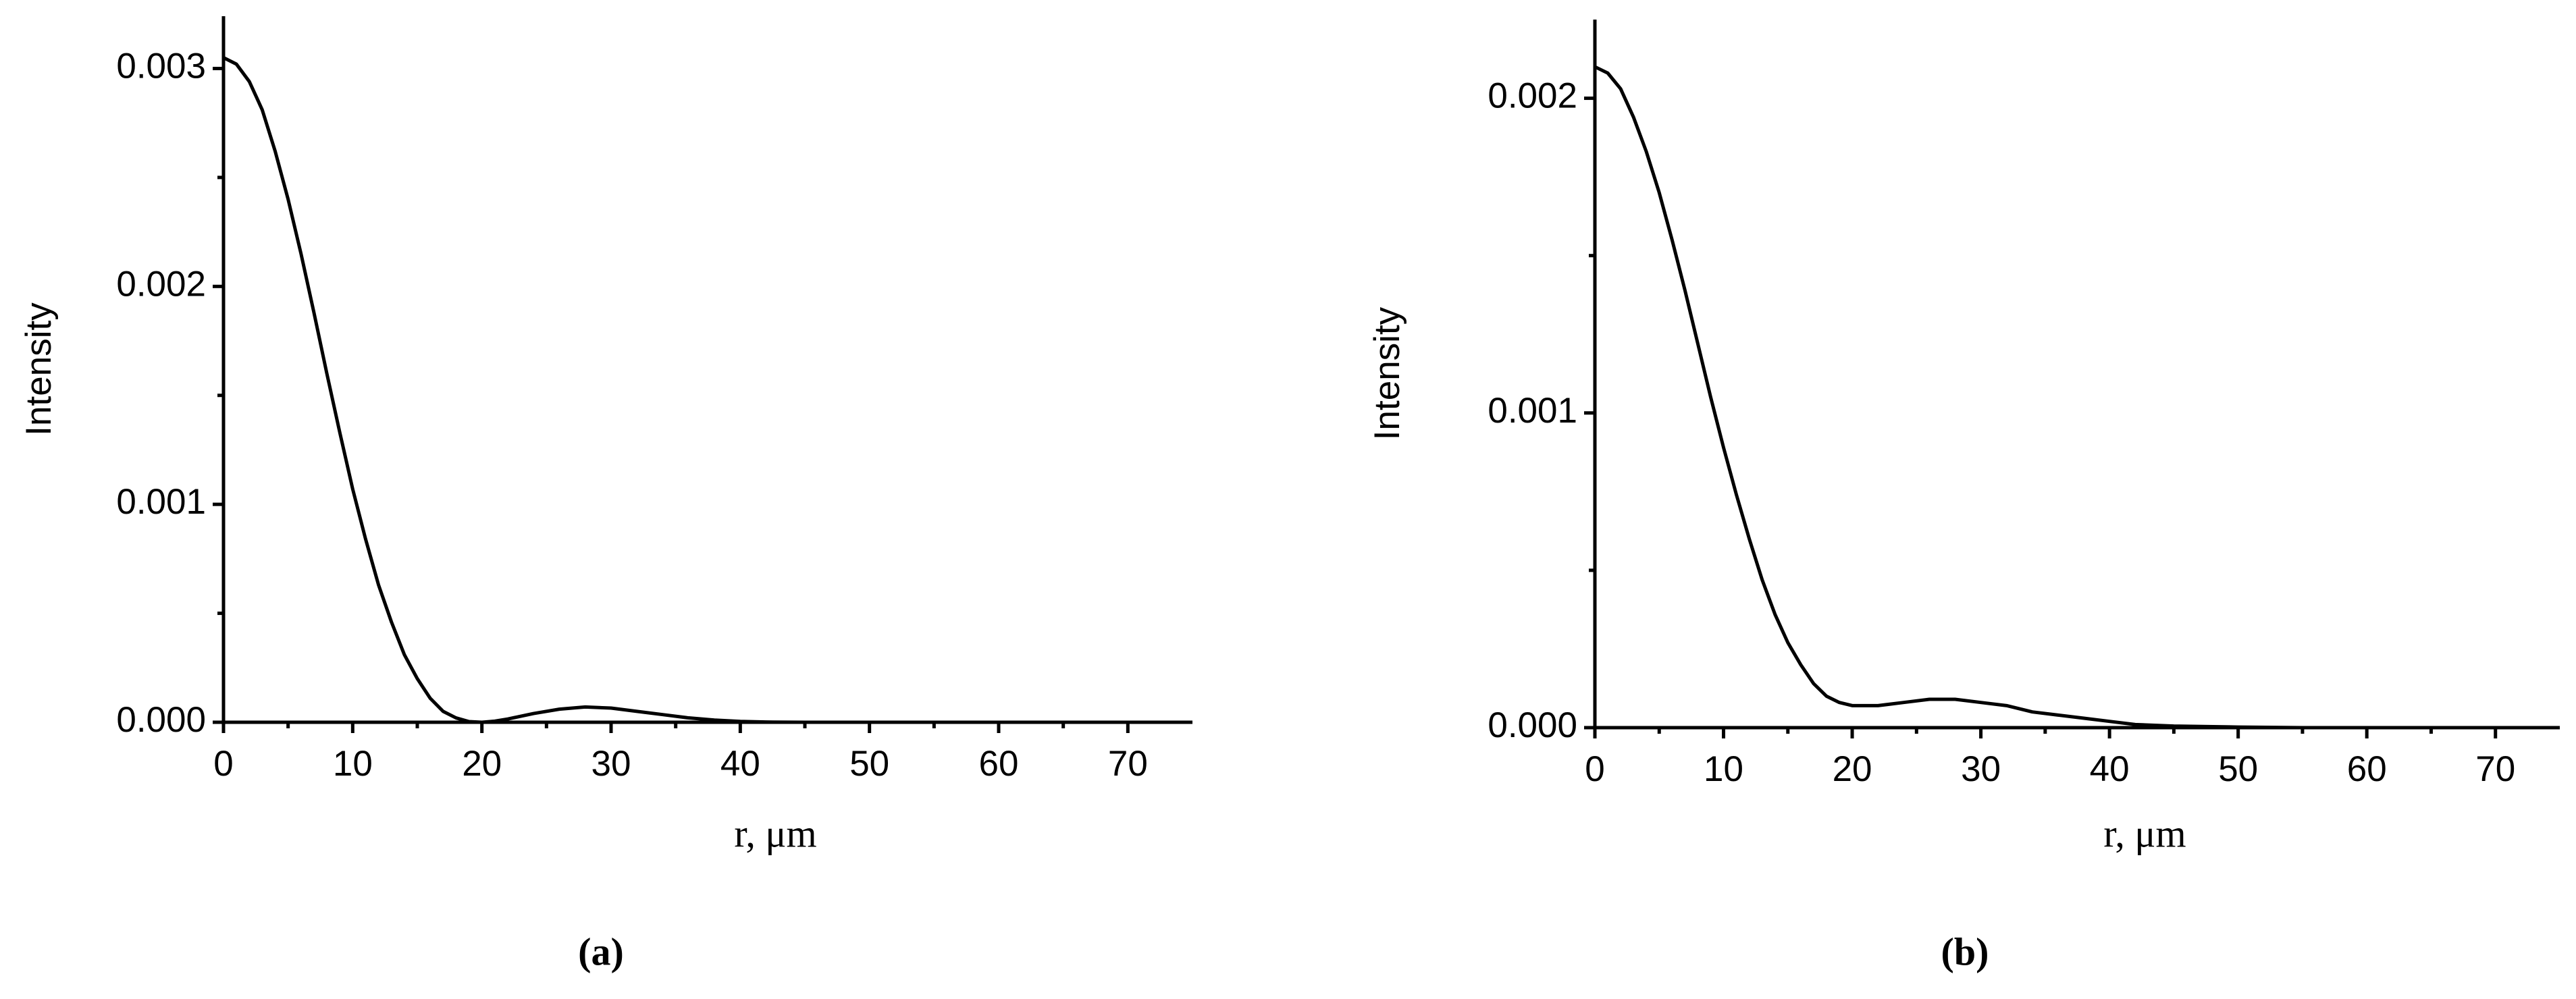 The image size is (2576, 999). I want to click on y-tick-label: 0.003, so click(161, 66).